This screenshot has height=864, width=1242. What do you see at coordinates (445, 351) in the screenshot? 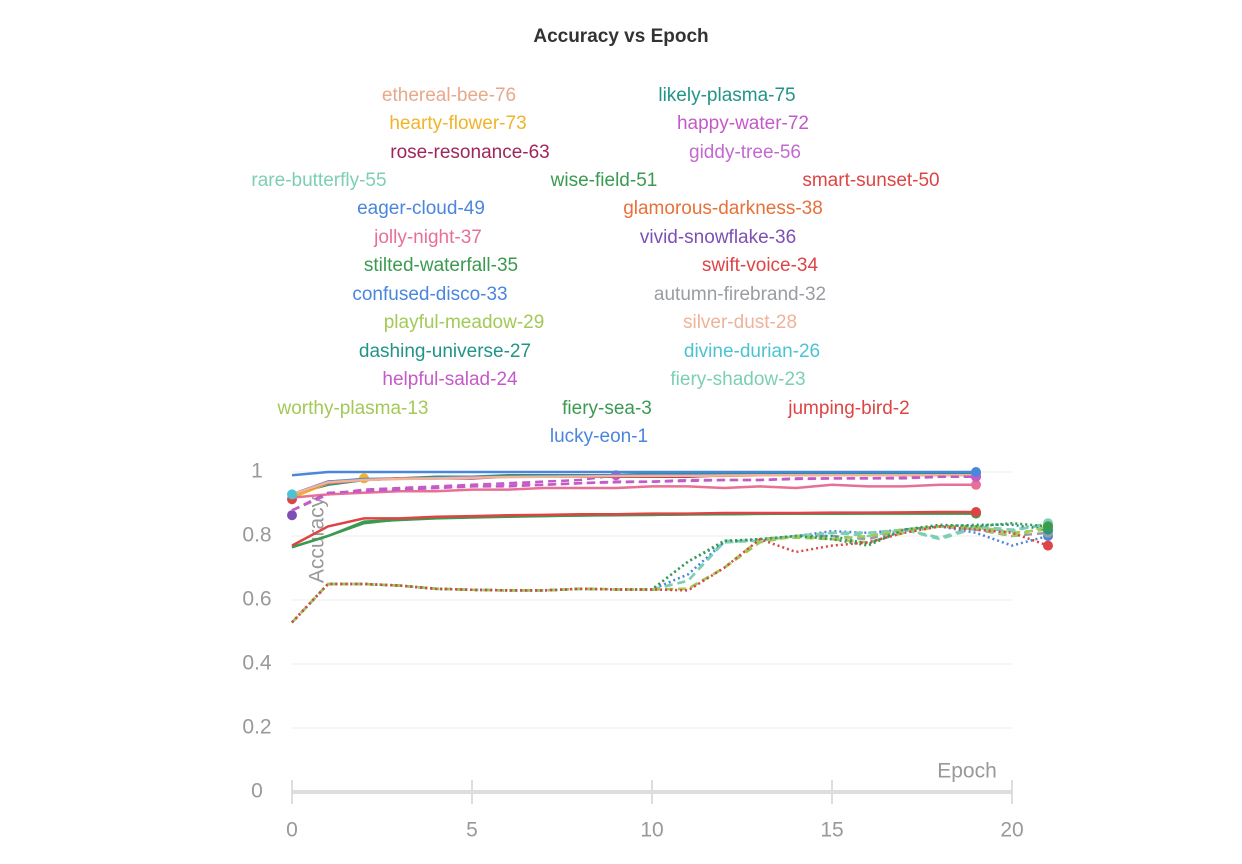
I see `legend-entry: dashing-universe-27` at bounding box center [445, 351].